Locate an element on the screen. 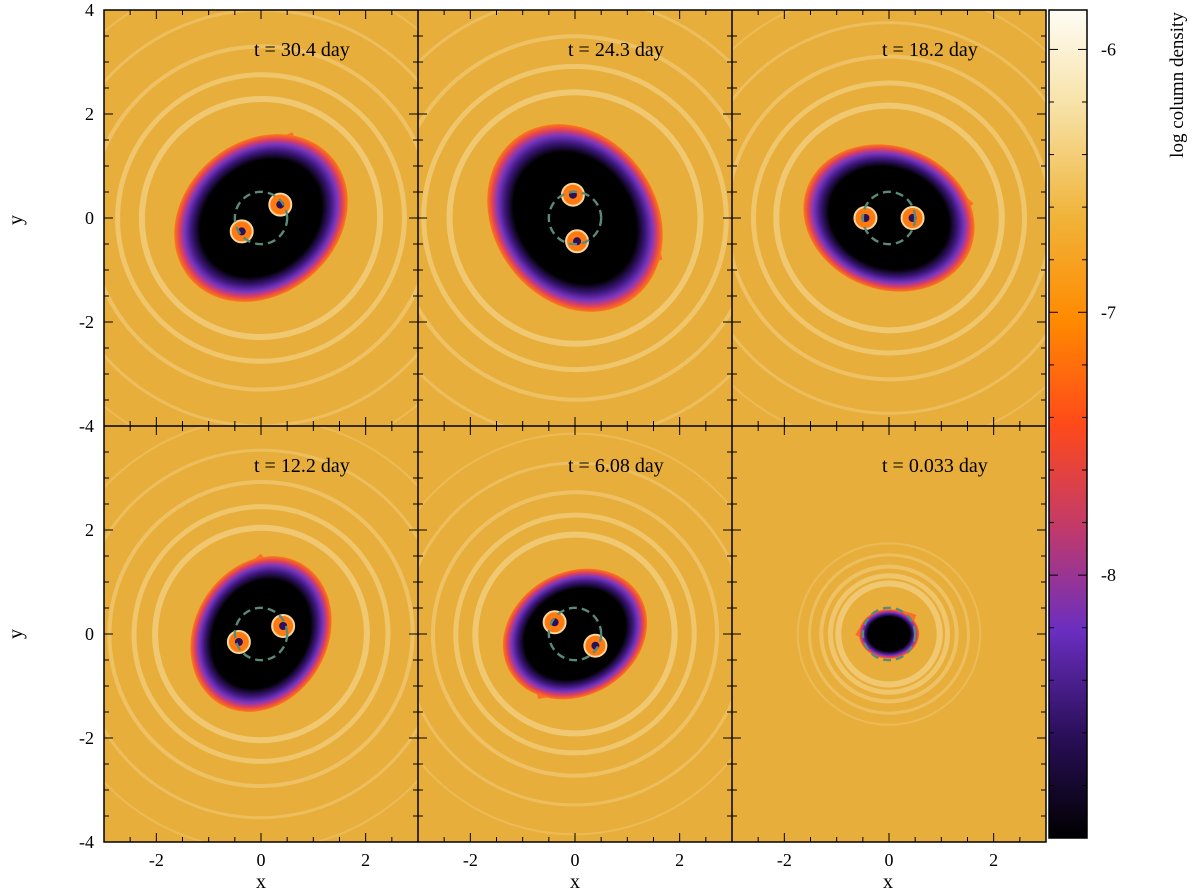  panel-time-label: t = 12.2 day is located at coordinates (302, 466).